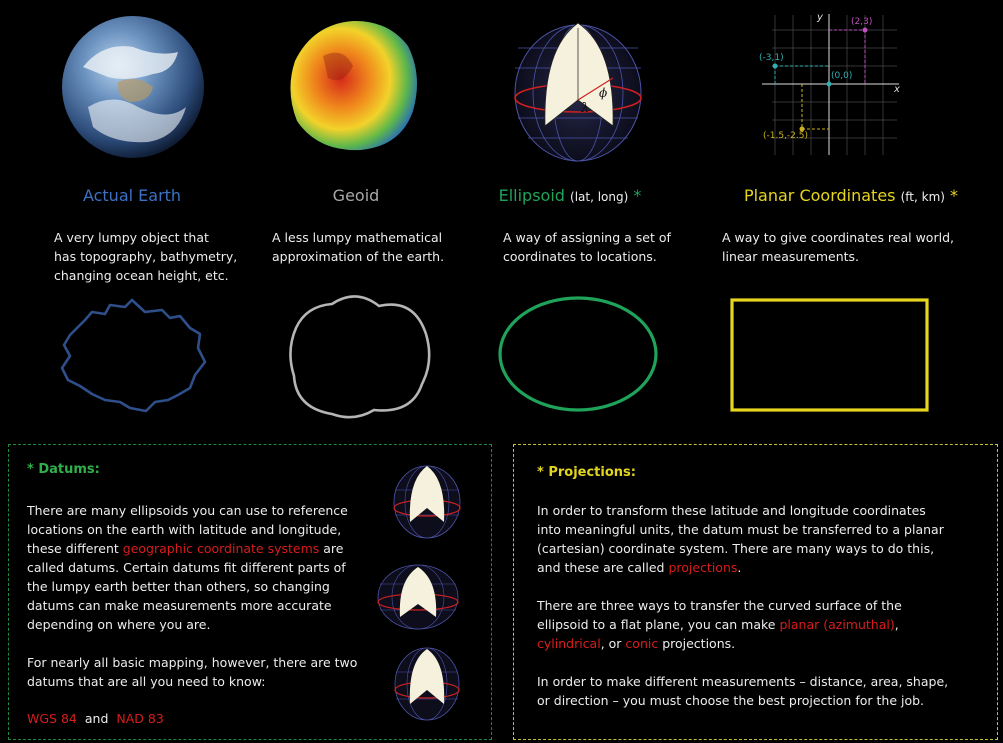 The image size is (1003, 743). Describe the element at coordinates (133, 355) in the screenshot. I see `actual-earth-outline` at that location.